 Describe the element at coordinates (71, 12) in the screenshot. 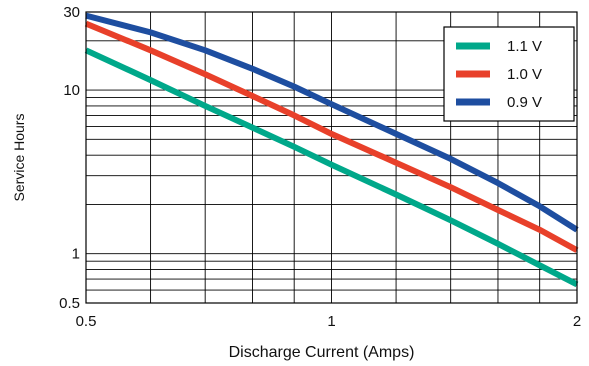

I see `y-tick-label: 30` at that location.